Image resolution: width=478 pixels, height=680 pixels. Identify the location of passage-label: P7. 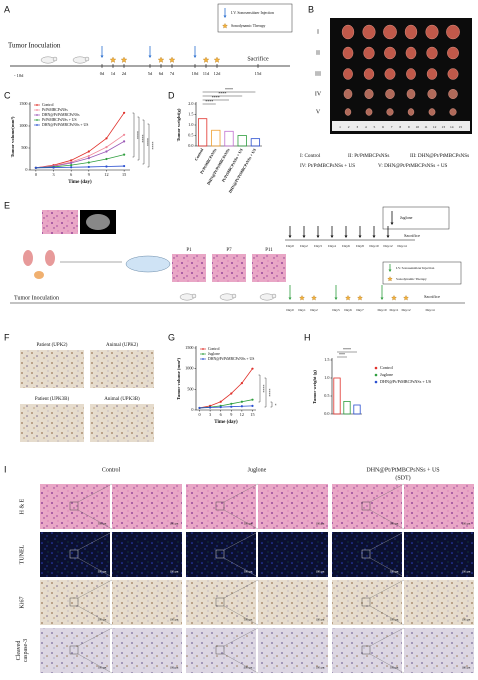
(229, 250).